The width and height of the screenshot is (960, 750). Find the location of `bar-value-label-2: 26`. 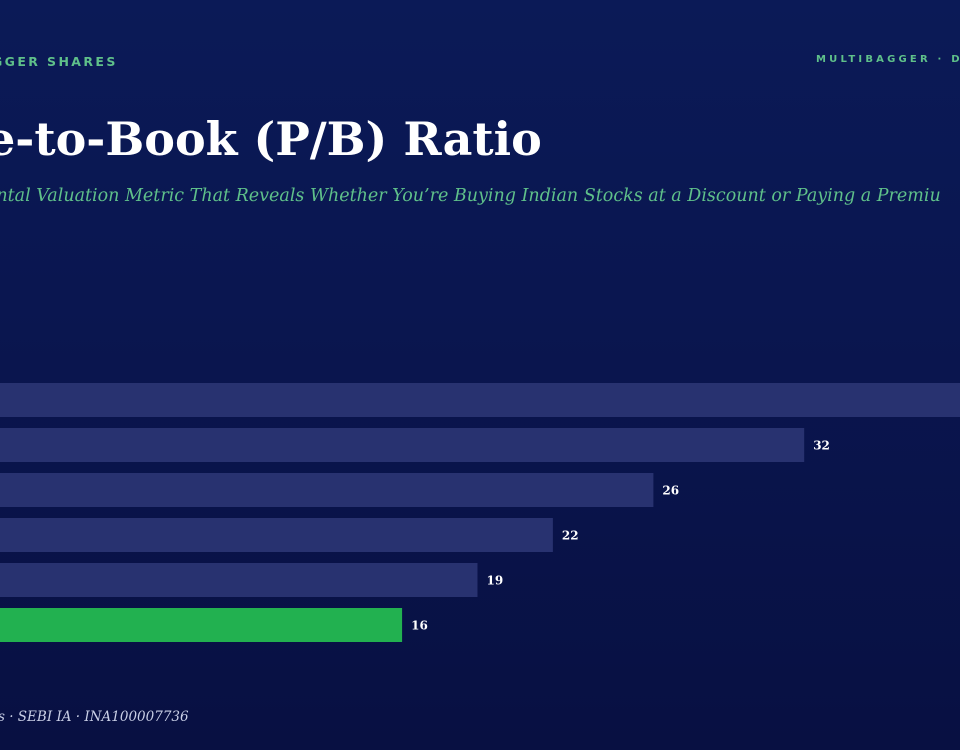

bar-value-label-2: 26 is located at coordinates (670, 491).